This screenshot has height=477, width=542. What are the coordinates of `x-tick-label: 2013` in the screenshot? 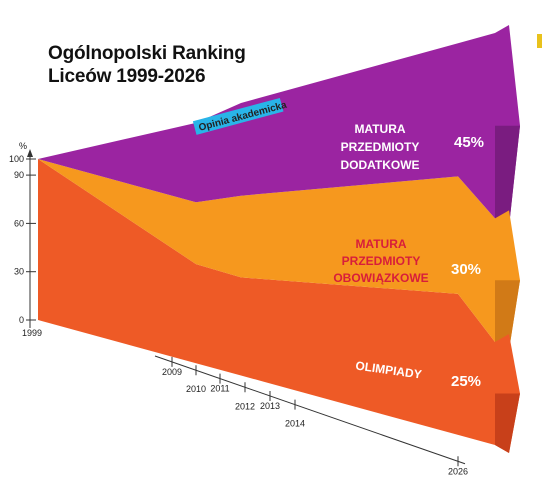 It's located at (270, 406).